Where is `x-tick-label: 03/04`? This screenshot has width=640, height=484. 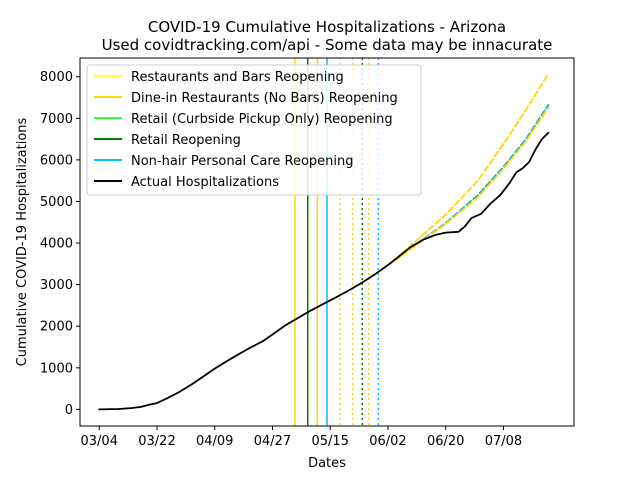 x-tick-label: 03/04 is located at coordinates (99, 441).